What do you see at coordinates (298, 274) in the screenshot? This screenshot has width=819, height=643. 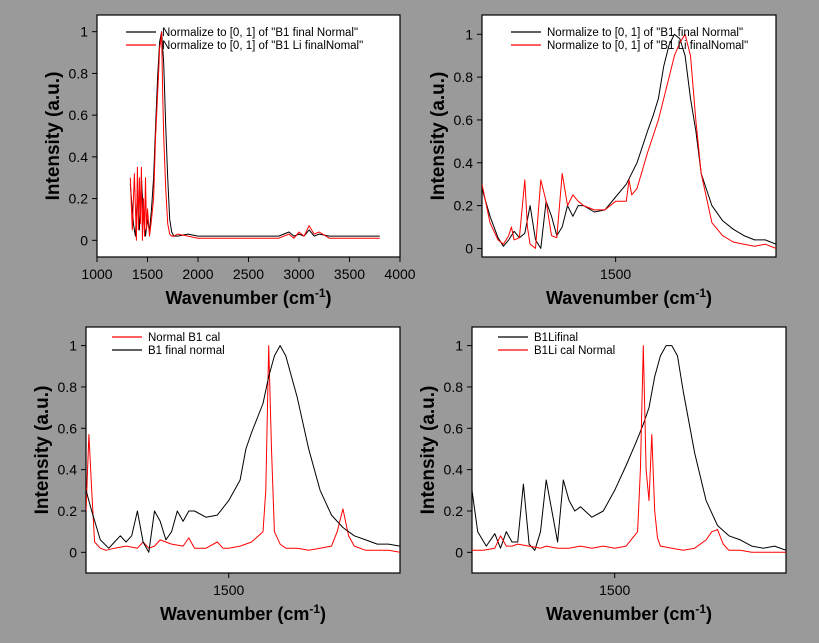 I see `x-tick-label: 3000` at bounding box center [298, 274].